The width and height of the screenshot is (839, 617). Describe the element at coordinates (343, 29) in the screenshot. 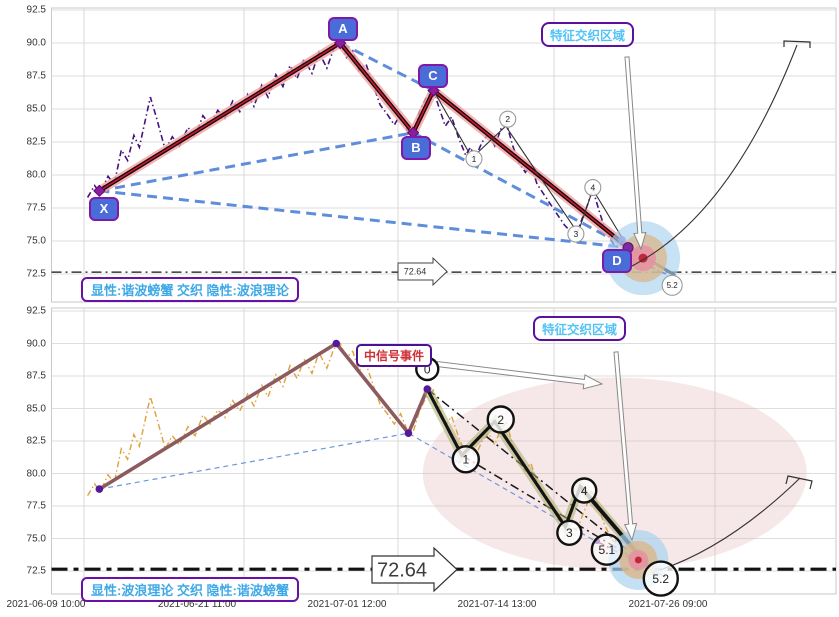

I see `pivot-label-A: A` at that location.